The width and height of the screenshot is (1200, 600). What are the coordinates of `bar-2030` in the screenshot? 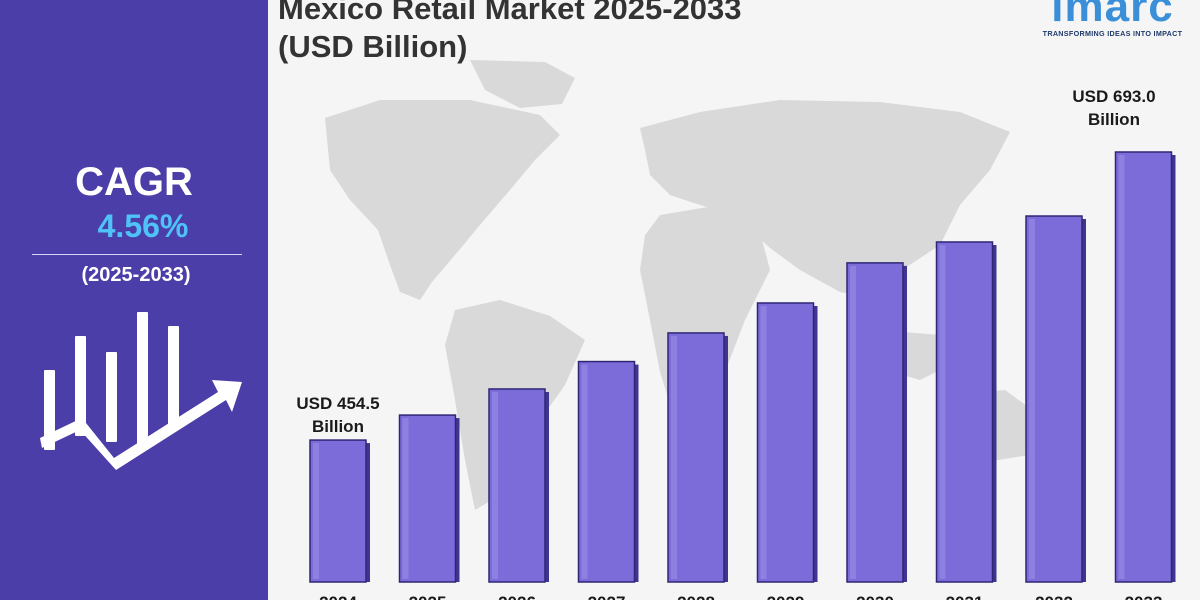 It's located at (875, 422).